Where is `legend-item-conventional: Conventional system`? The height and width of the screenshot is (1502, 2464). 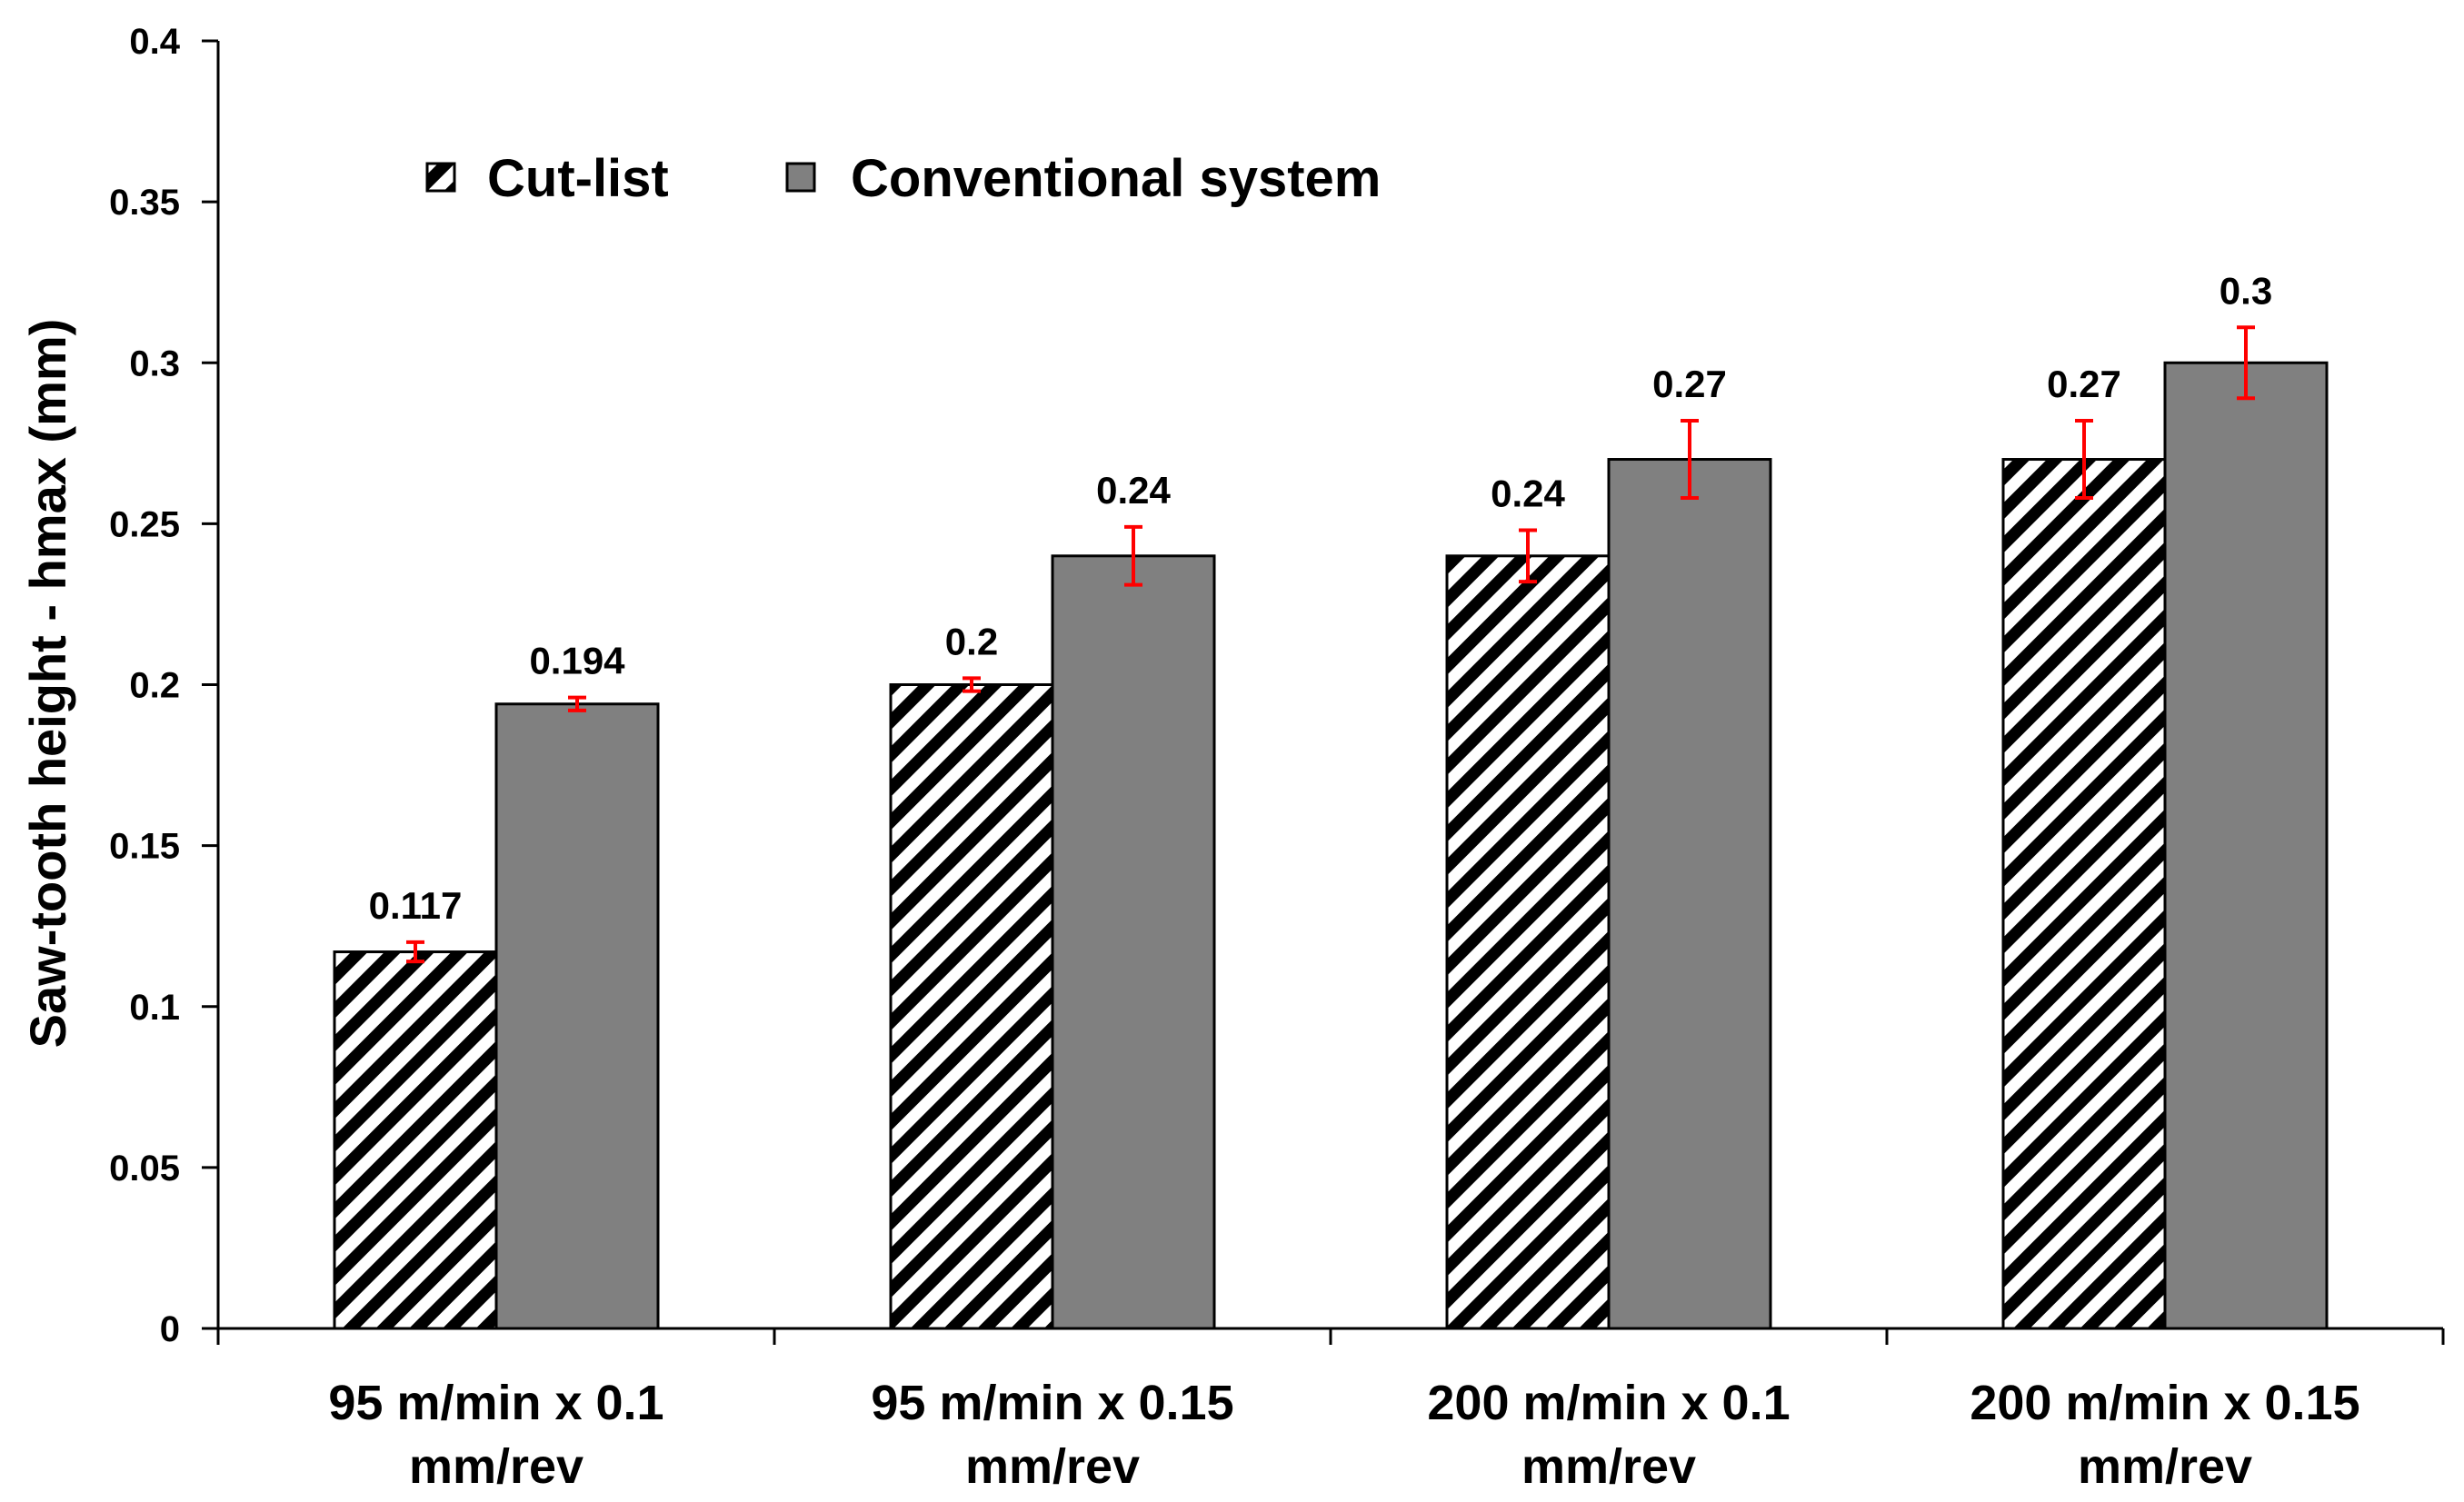 legend-item-conventional: Conventional system is located at coordinates (1083, 178).